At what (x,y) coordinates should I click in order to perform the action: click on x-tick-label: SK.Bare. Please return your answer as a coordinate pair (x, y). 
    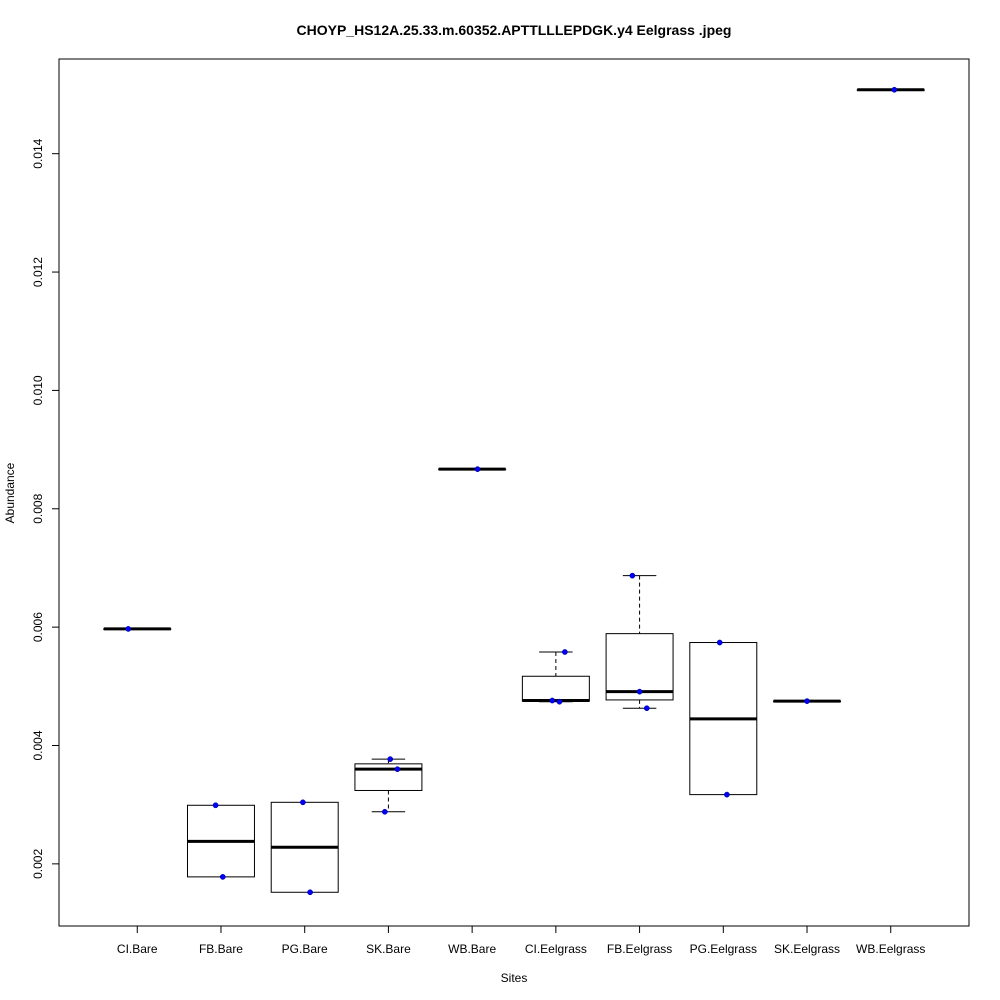
    Looking at the image, I should click on (388, 949).